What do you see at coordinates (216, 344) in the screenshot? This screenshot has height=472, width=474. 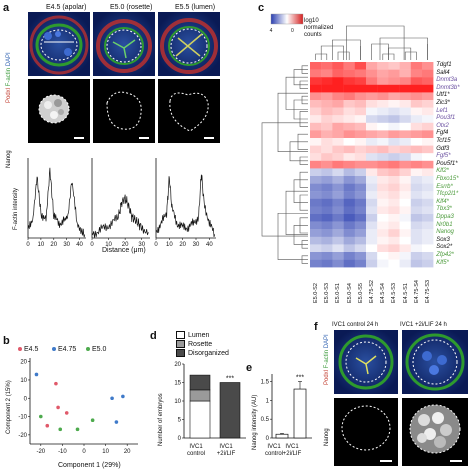 I see `stack-legend-item: Rosette` at bounding box center [216, 344].